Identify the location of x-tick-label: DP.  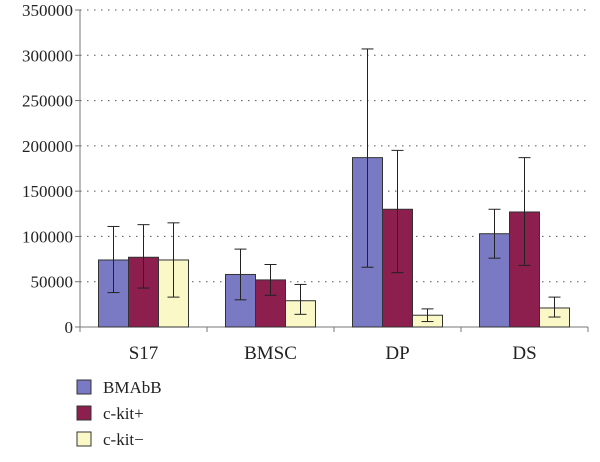
(397, 353).